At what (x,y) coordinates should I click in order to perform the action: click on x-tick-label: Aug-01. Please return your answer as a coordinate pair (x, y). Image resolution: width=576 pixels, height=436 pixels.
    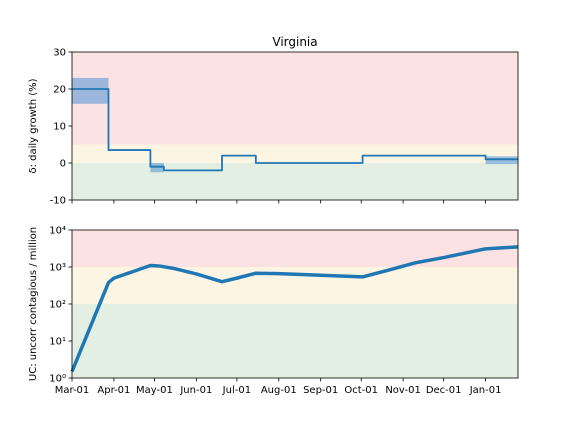
    Looking at the image, I should click on (279, 390).